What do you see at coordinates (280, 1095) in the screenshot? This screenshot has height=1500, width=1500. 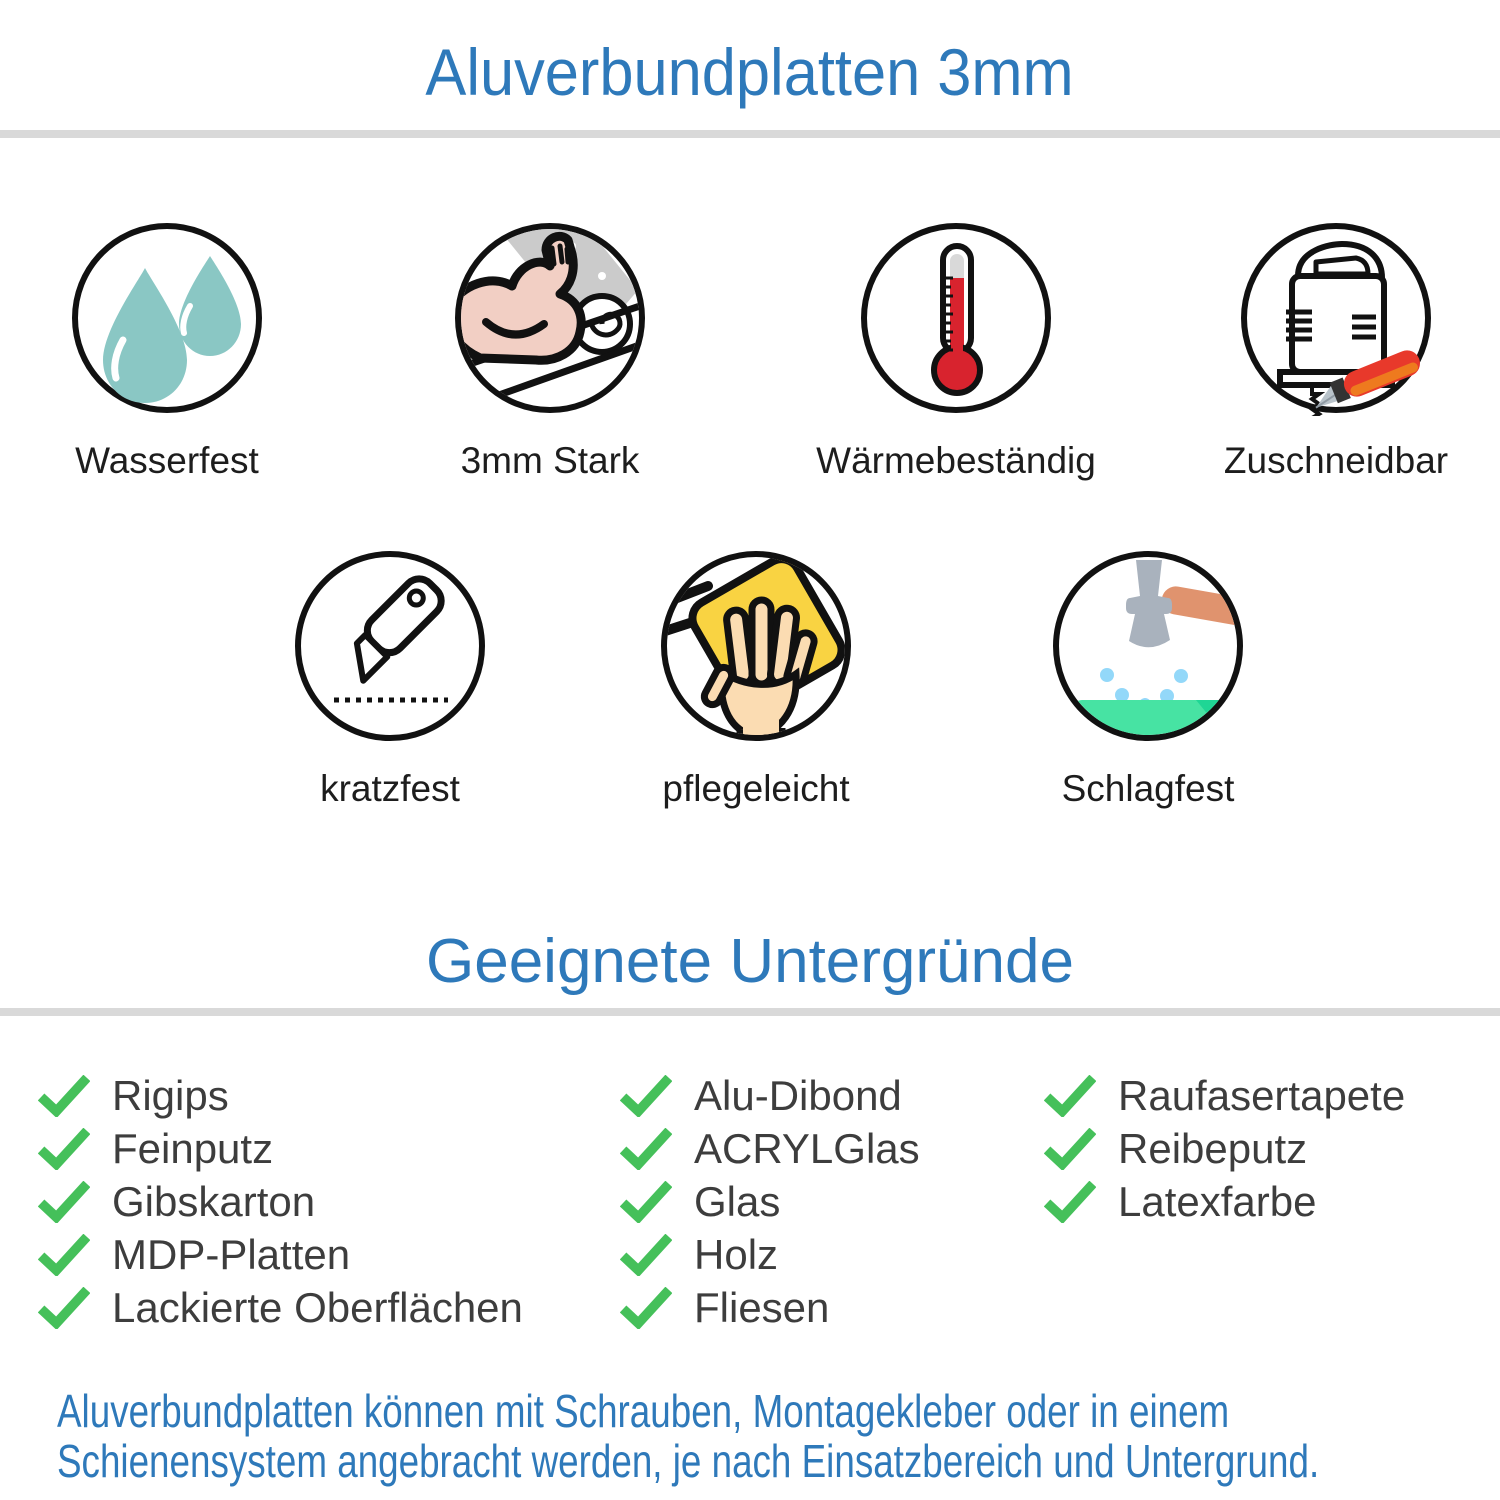 I see `surface-item: Rigips` at bounding box center [280, 1095].